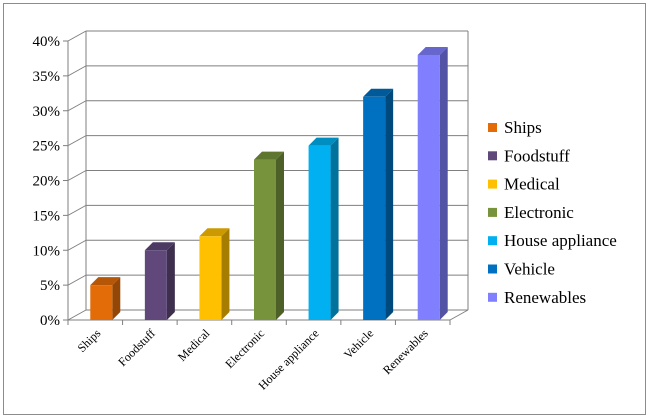 The height and width of the screenshot is (420, 651). What do you see at coordinates (50, 286) in the screenshot?
I see `y-tick-label: 5%` at bounding box center [50, 286].